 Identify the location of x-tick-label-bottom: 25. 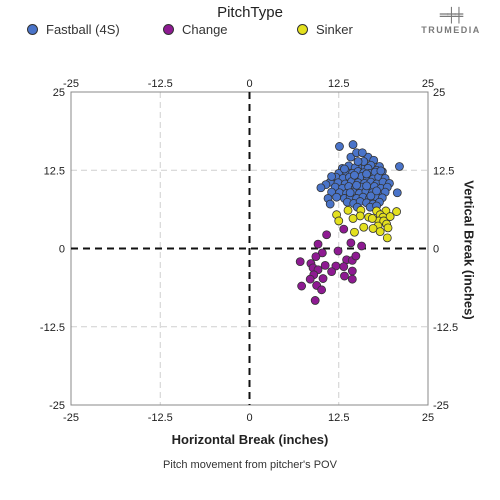
(428, 418).